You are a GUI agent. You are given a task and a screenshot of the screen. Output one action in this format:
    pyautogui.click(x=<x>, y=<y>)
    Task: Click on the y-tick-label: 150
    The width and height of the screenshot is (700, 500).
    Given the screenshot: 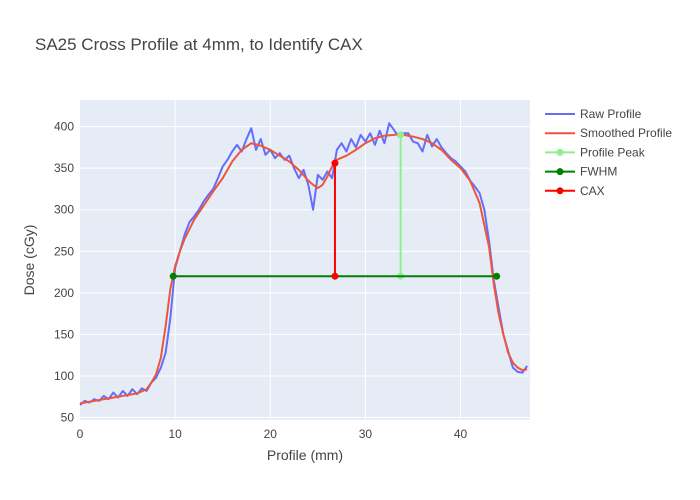 What is the action you would take?
    pyautogui.click(x=64, y=334)
    